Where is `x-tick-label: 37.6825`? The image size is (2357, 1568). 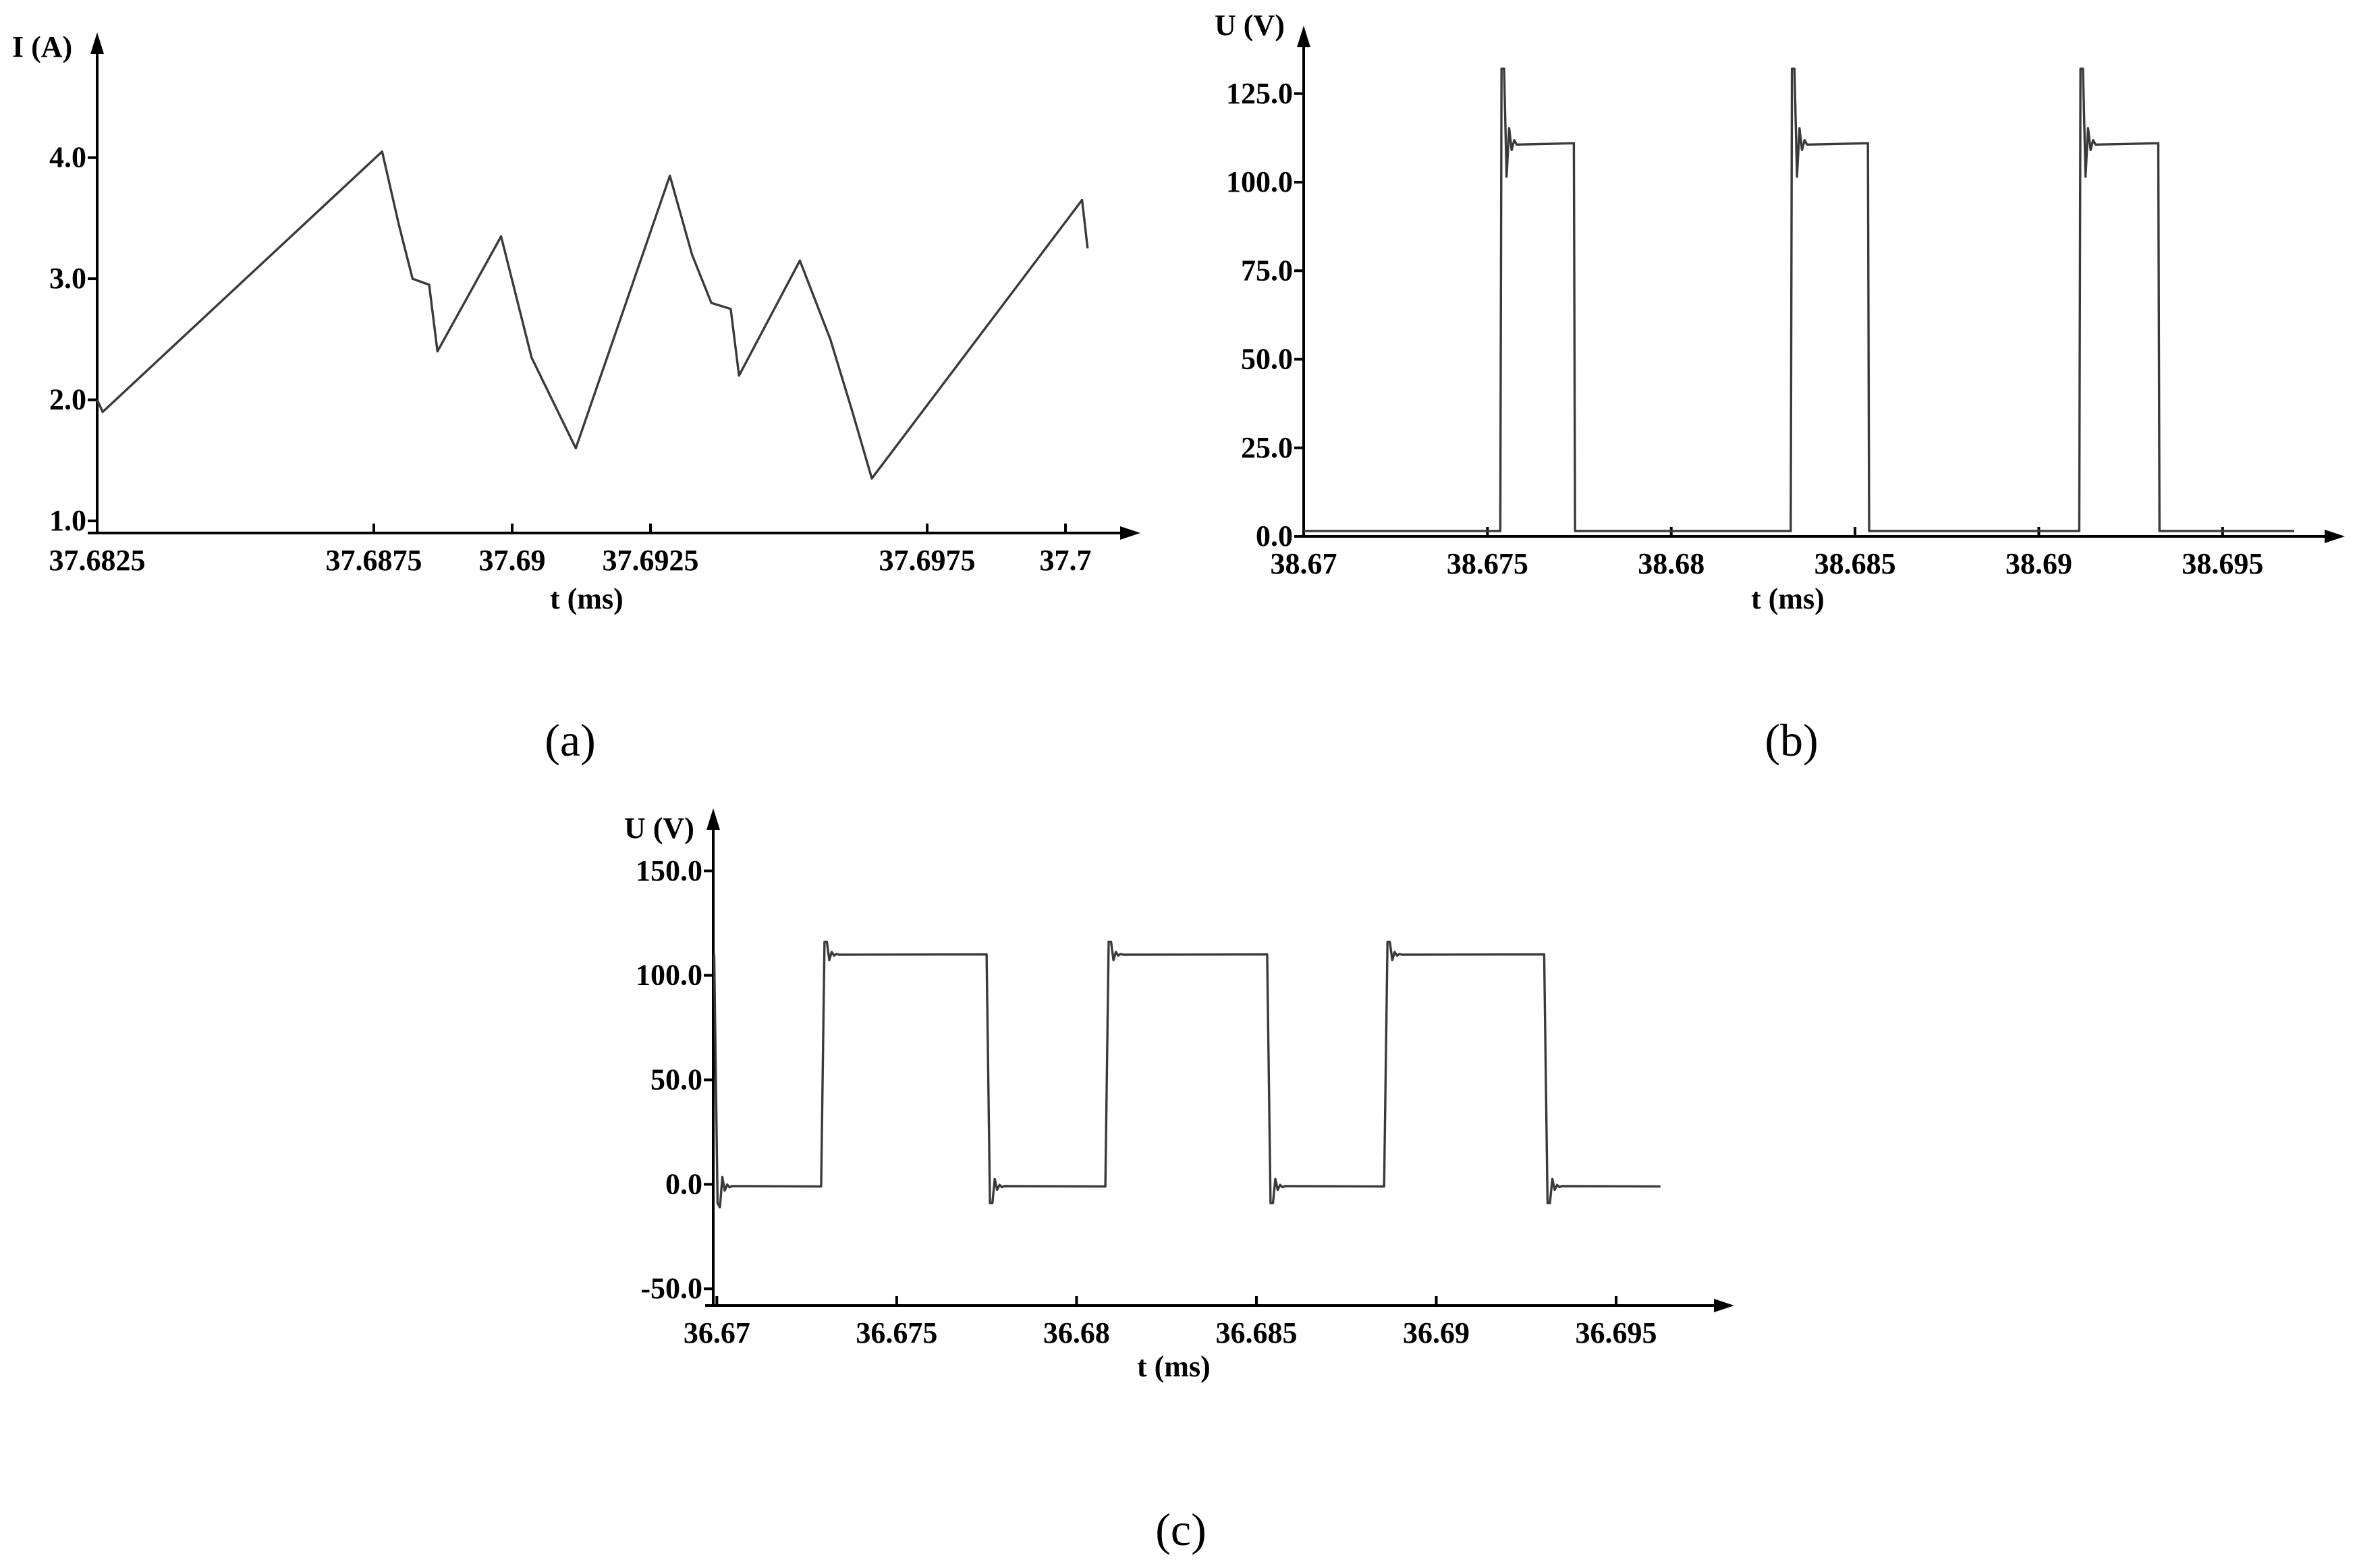 x-tick-label: 37.6825 is located at coordinates (97, 560).